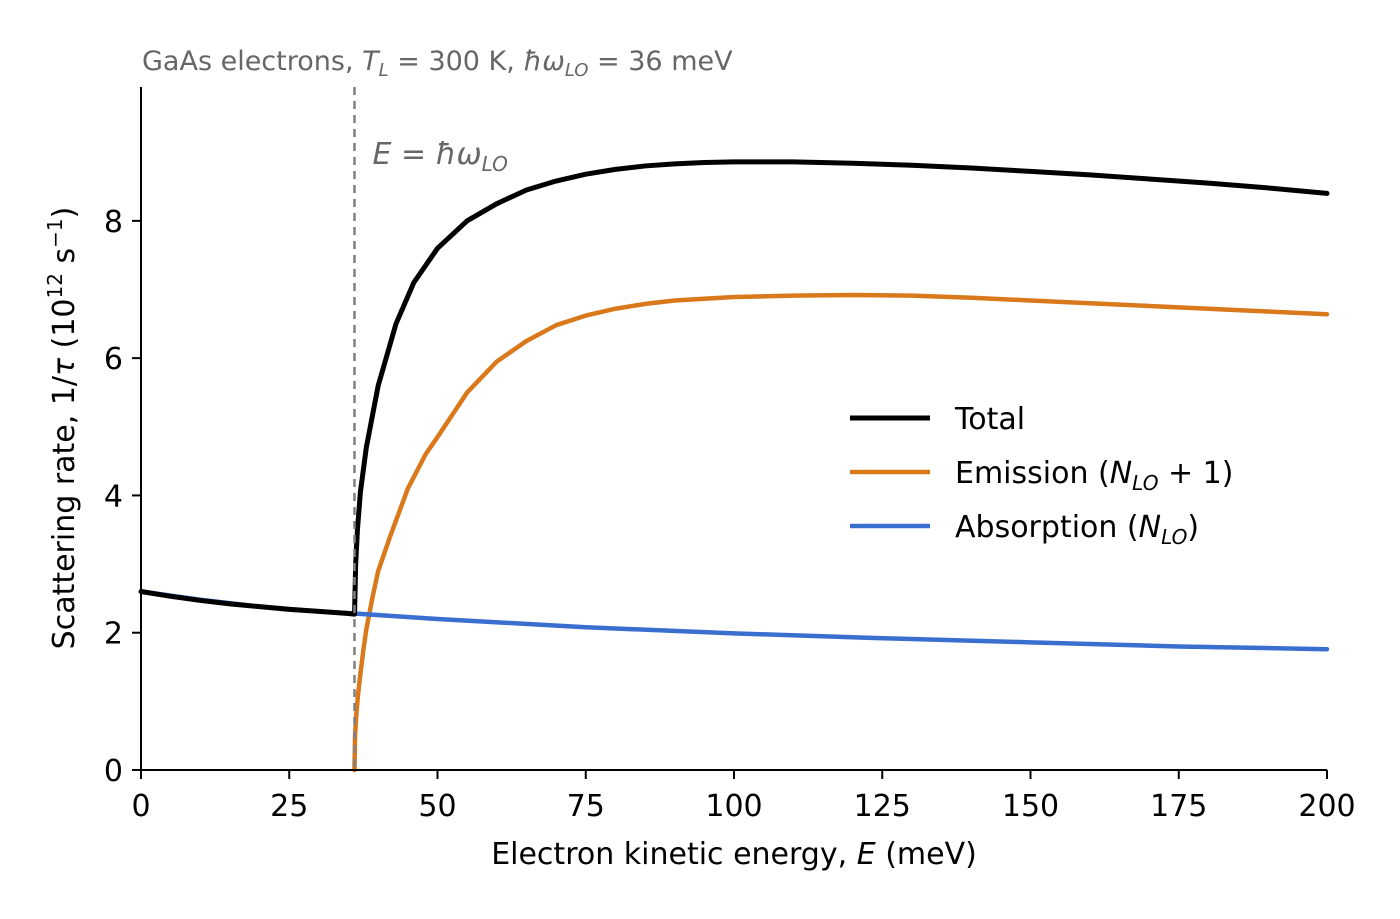 The height and width of the screenshot is (919, 1400). What do you see at coordinates (733, 806) in the screenshot?
I see `x-tick-label: 100` at bounding box center [733, 806].